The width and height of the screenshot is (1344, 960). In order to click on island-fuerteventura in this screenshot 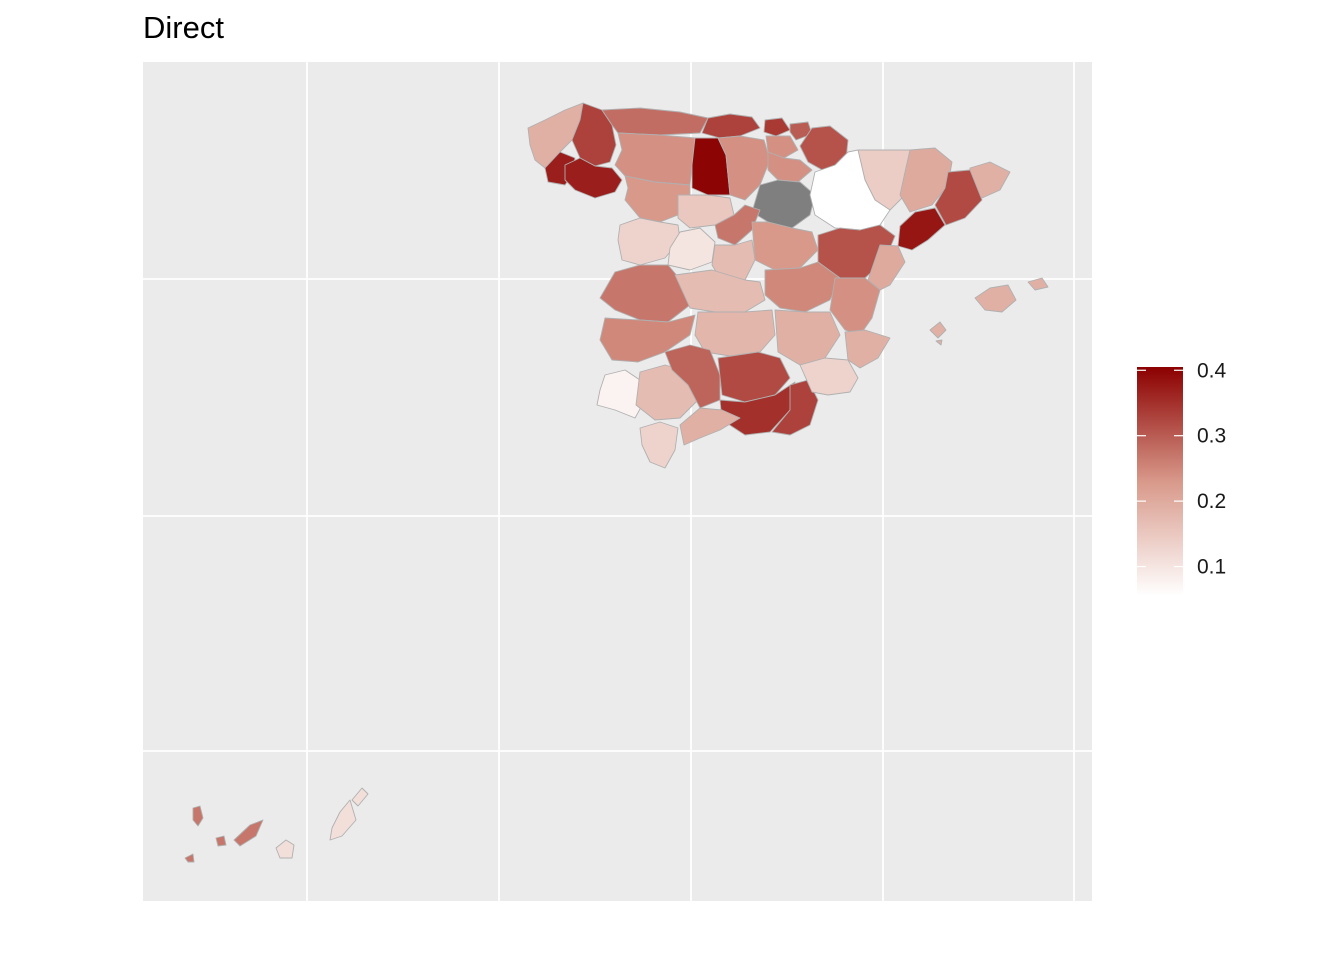, I will do `click(343, 820)`.